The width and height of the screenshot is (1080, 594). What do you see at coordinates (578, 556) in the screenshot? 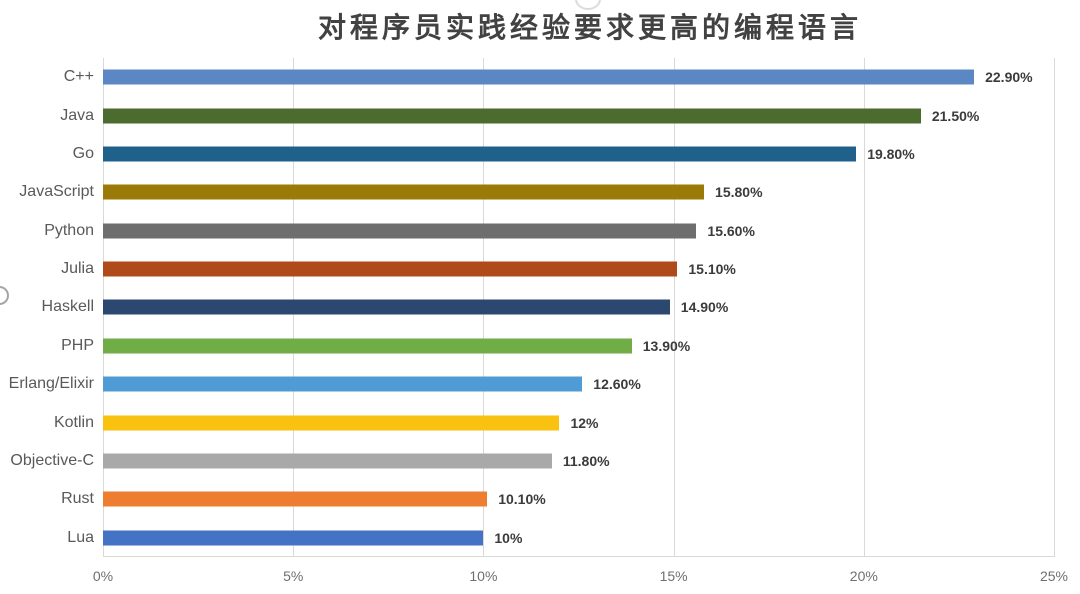
I see `x-axis-line` at bounding box center [578, 556].